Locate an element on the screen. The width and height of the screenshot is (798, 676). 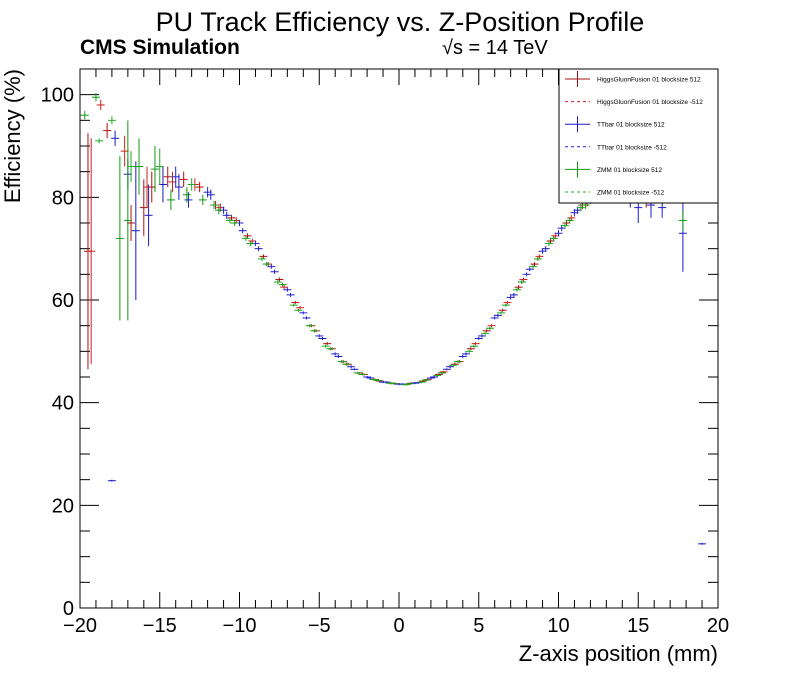
legend-label: TTbar 01 blocksize -512 is located at coordinates (632, 147).